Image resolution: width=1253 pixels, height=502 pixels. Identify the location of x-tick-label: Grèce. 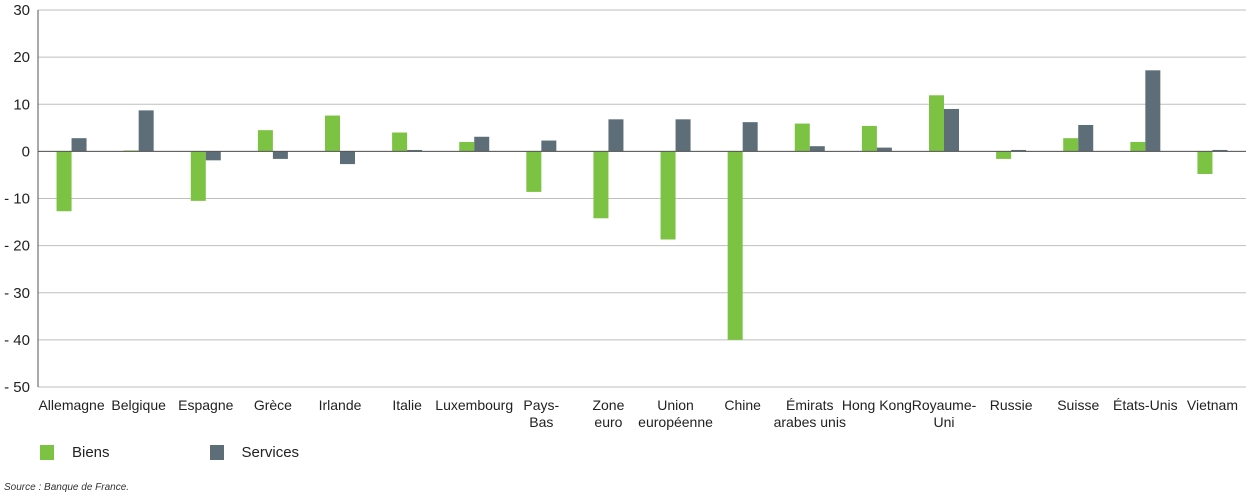
(273, 405).